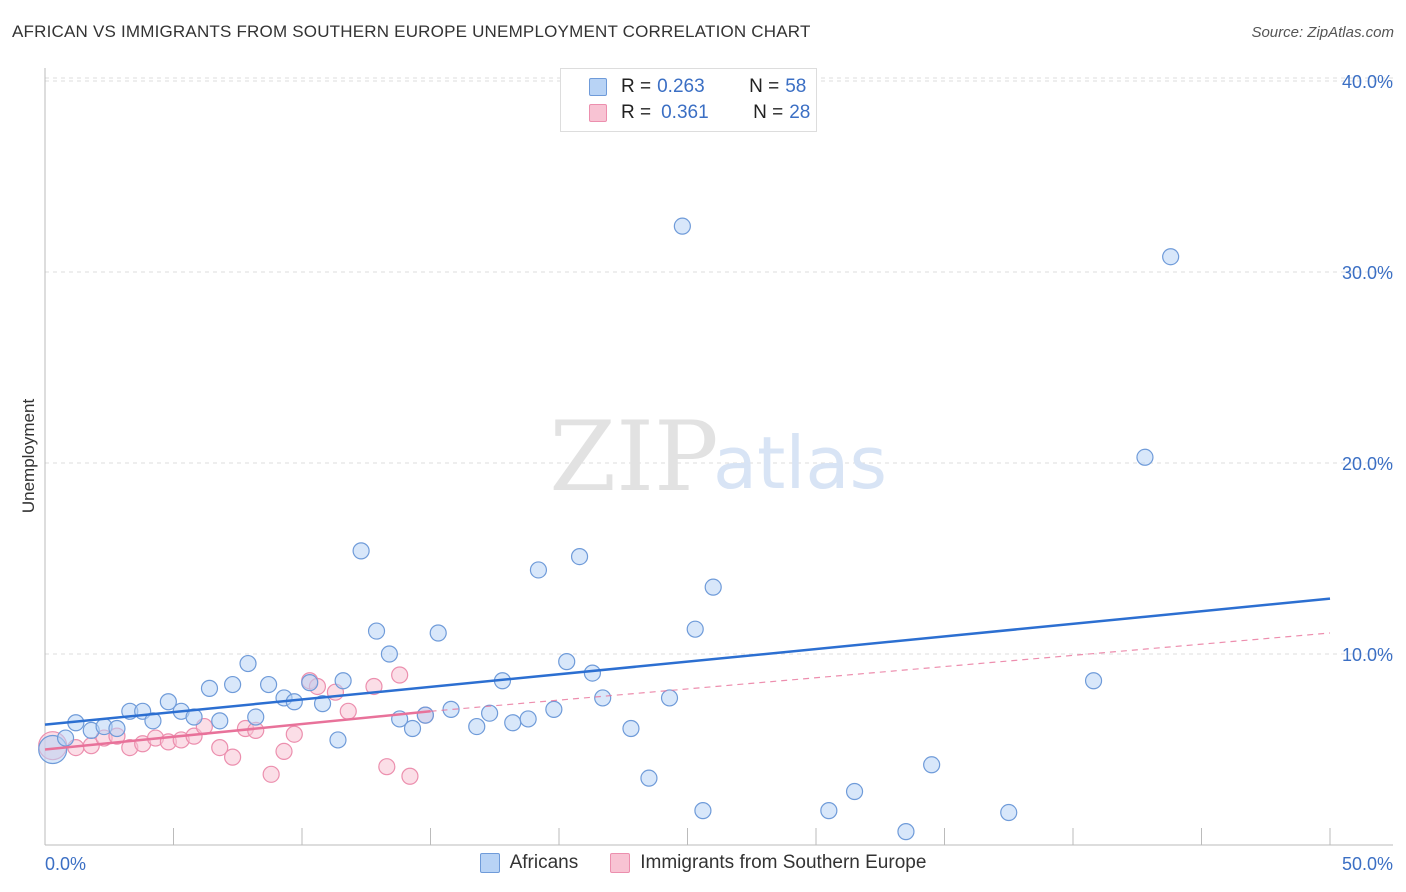 The image size is (1406, 892). What do you see at coordinates (544, 862) in the screenshot?
I see `legend-label-africans: Africans` at bounding box center [544, 862].